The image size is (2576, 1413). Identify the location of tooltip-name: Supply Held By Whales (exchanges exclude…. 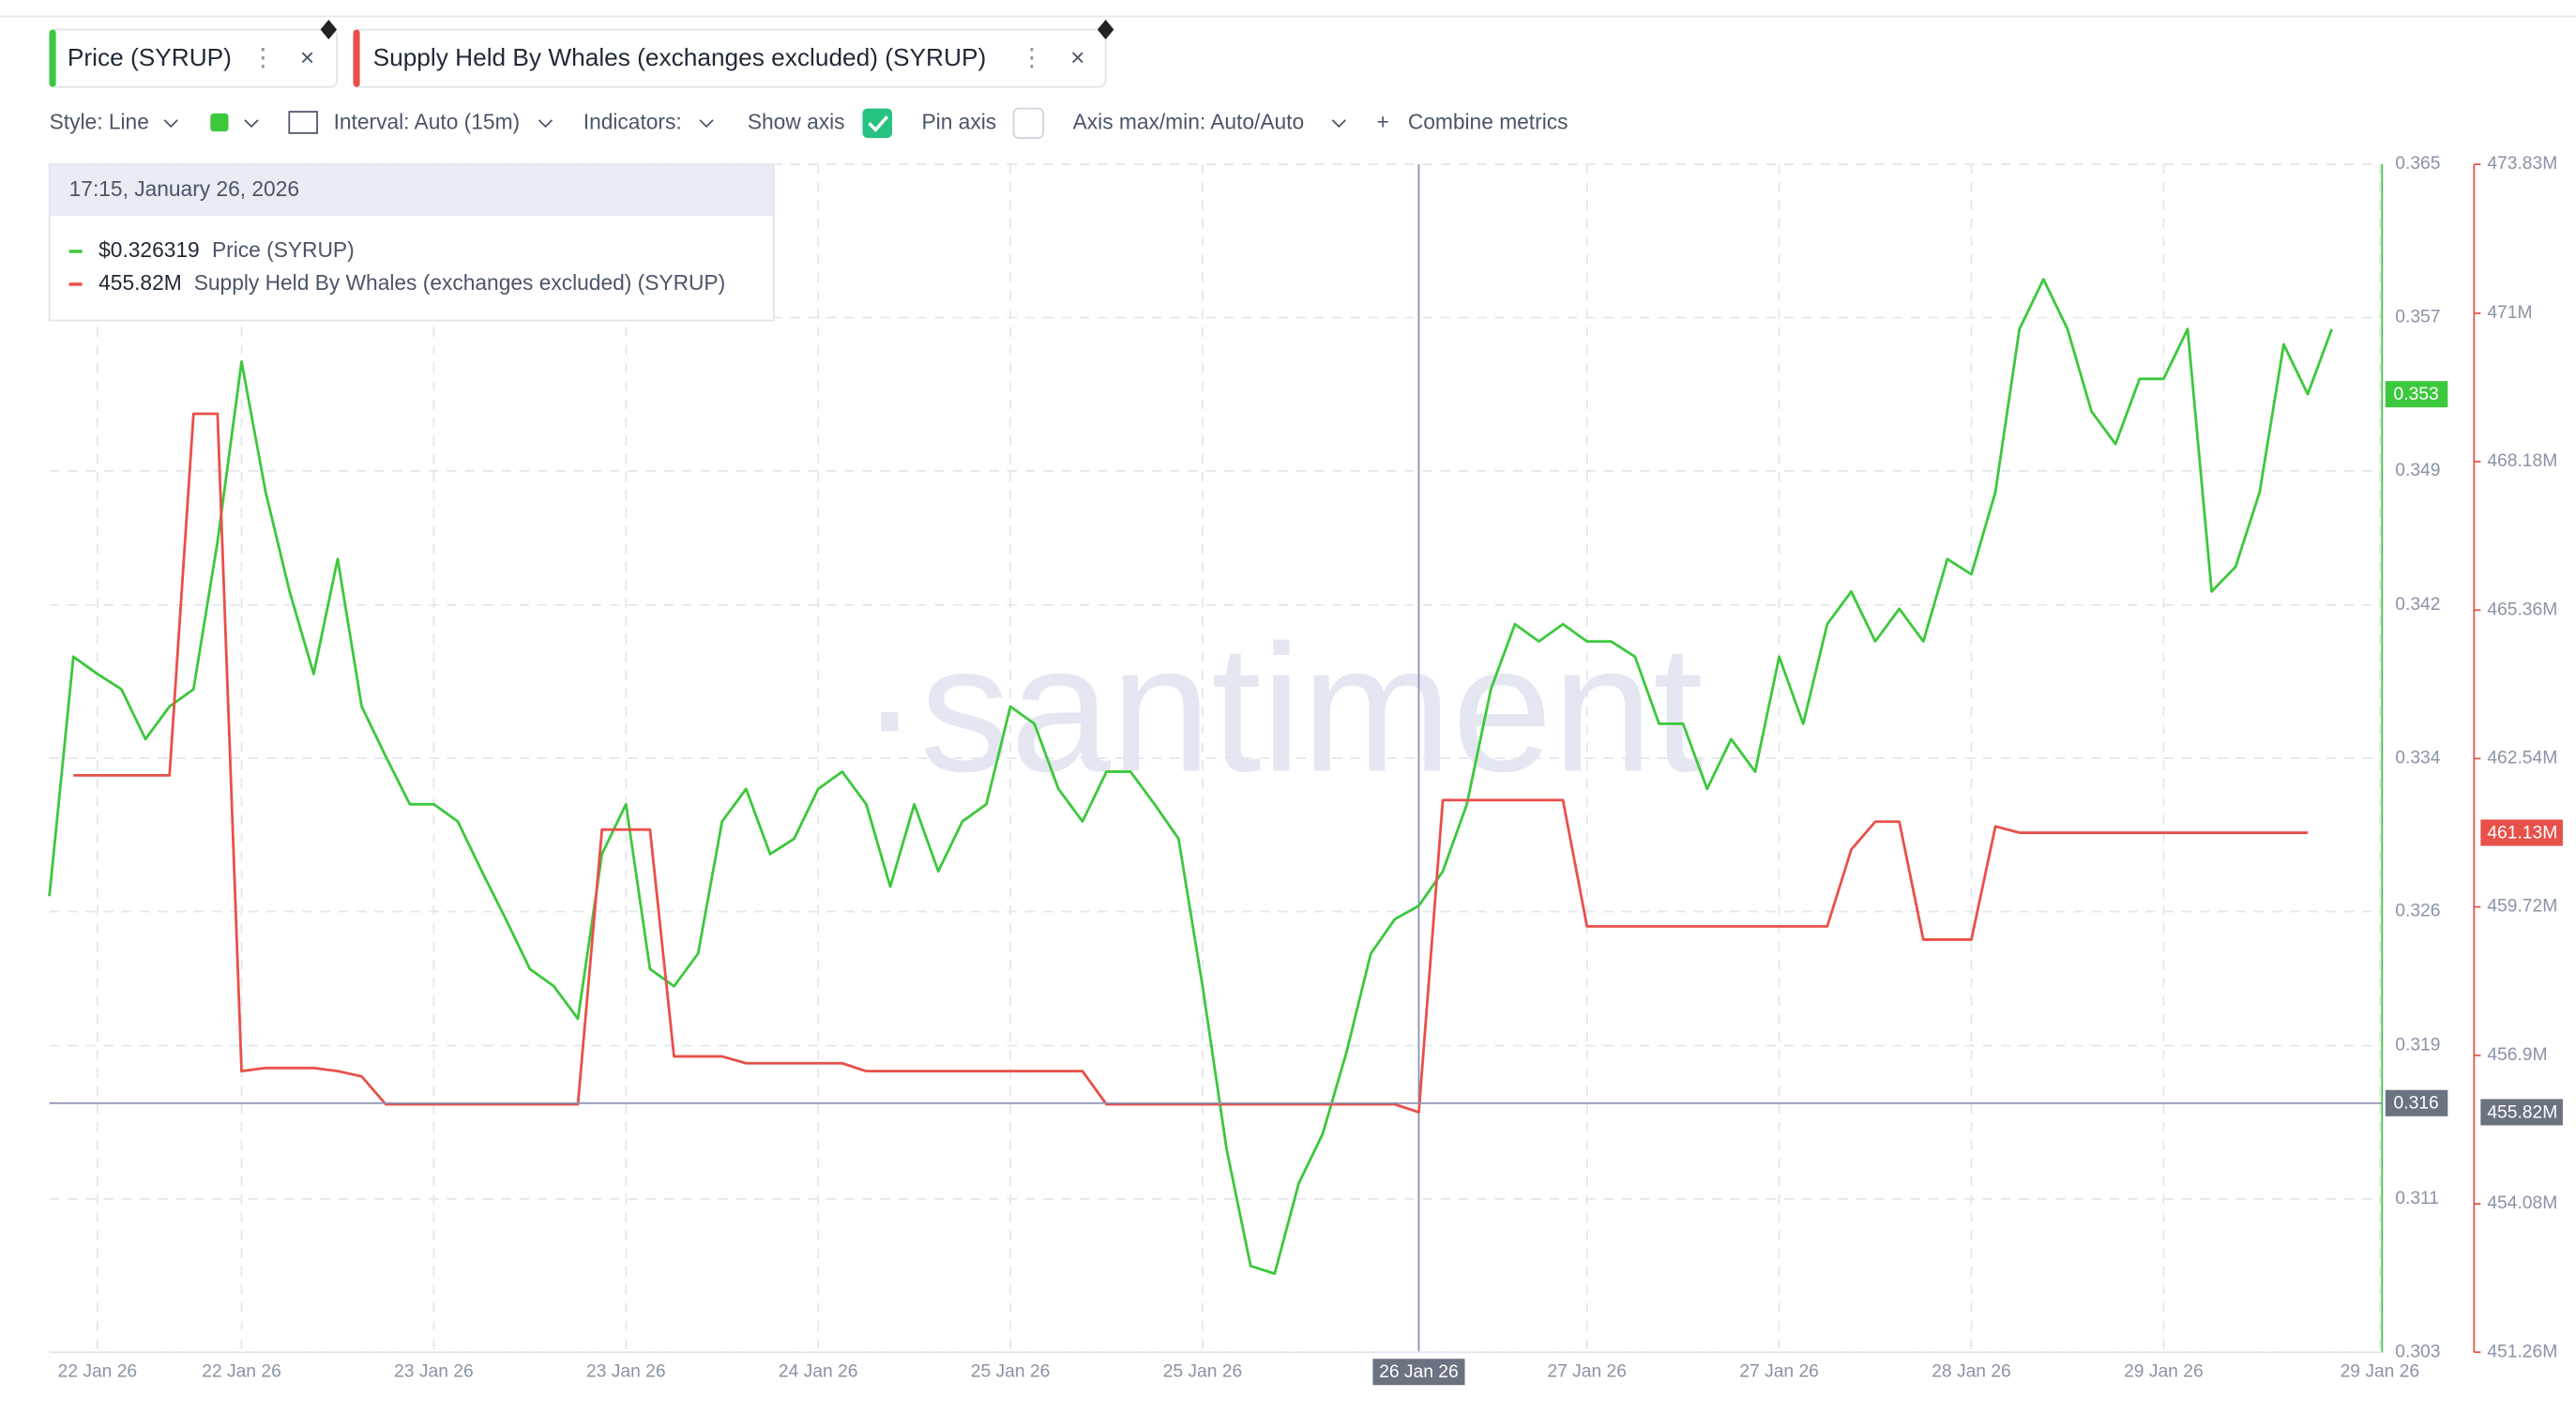
(459, 282).